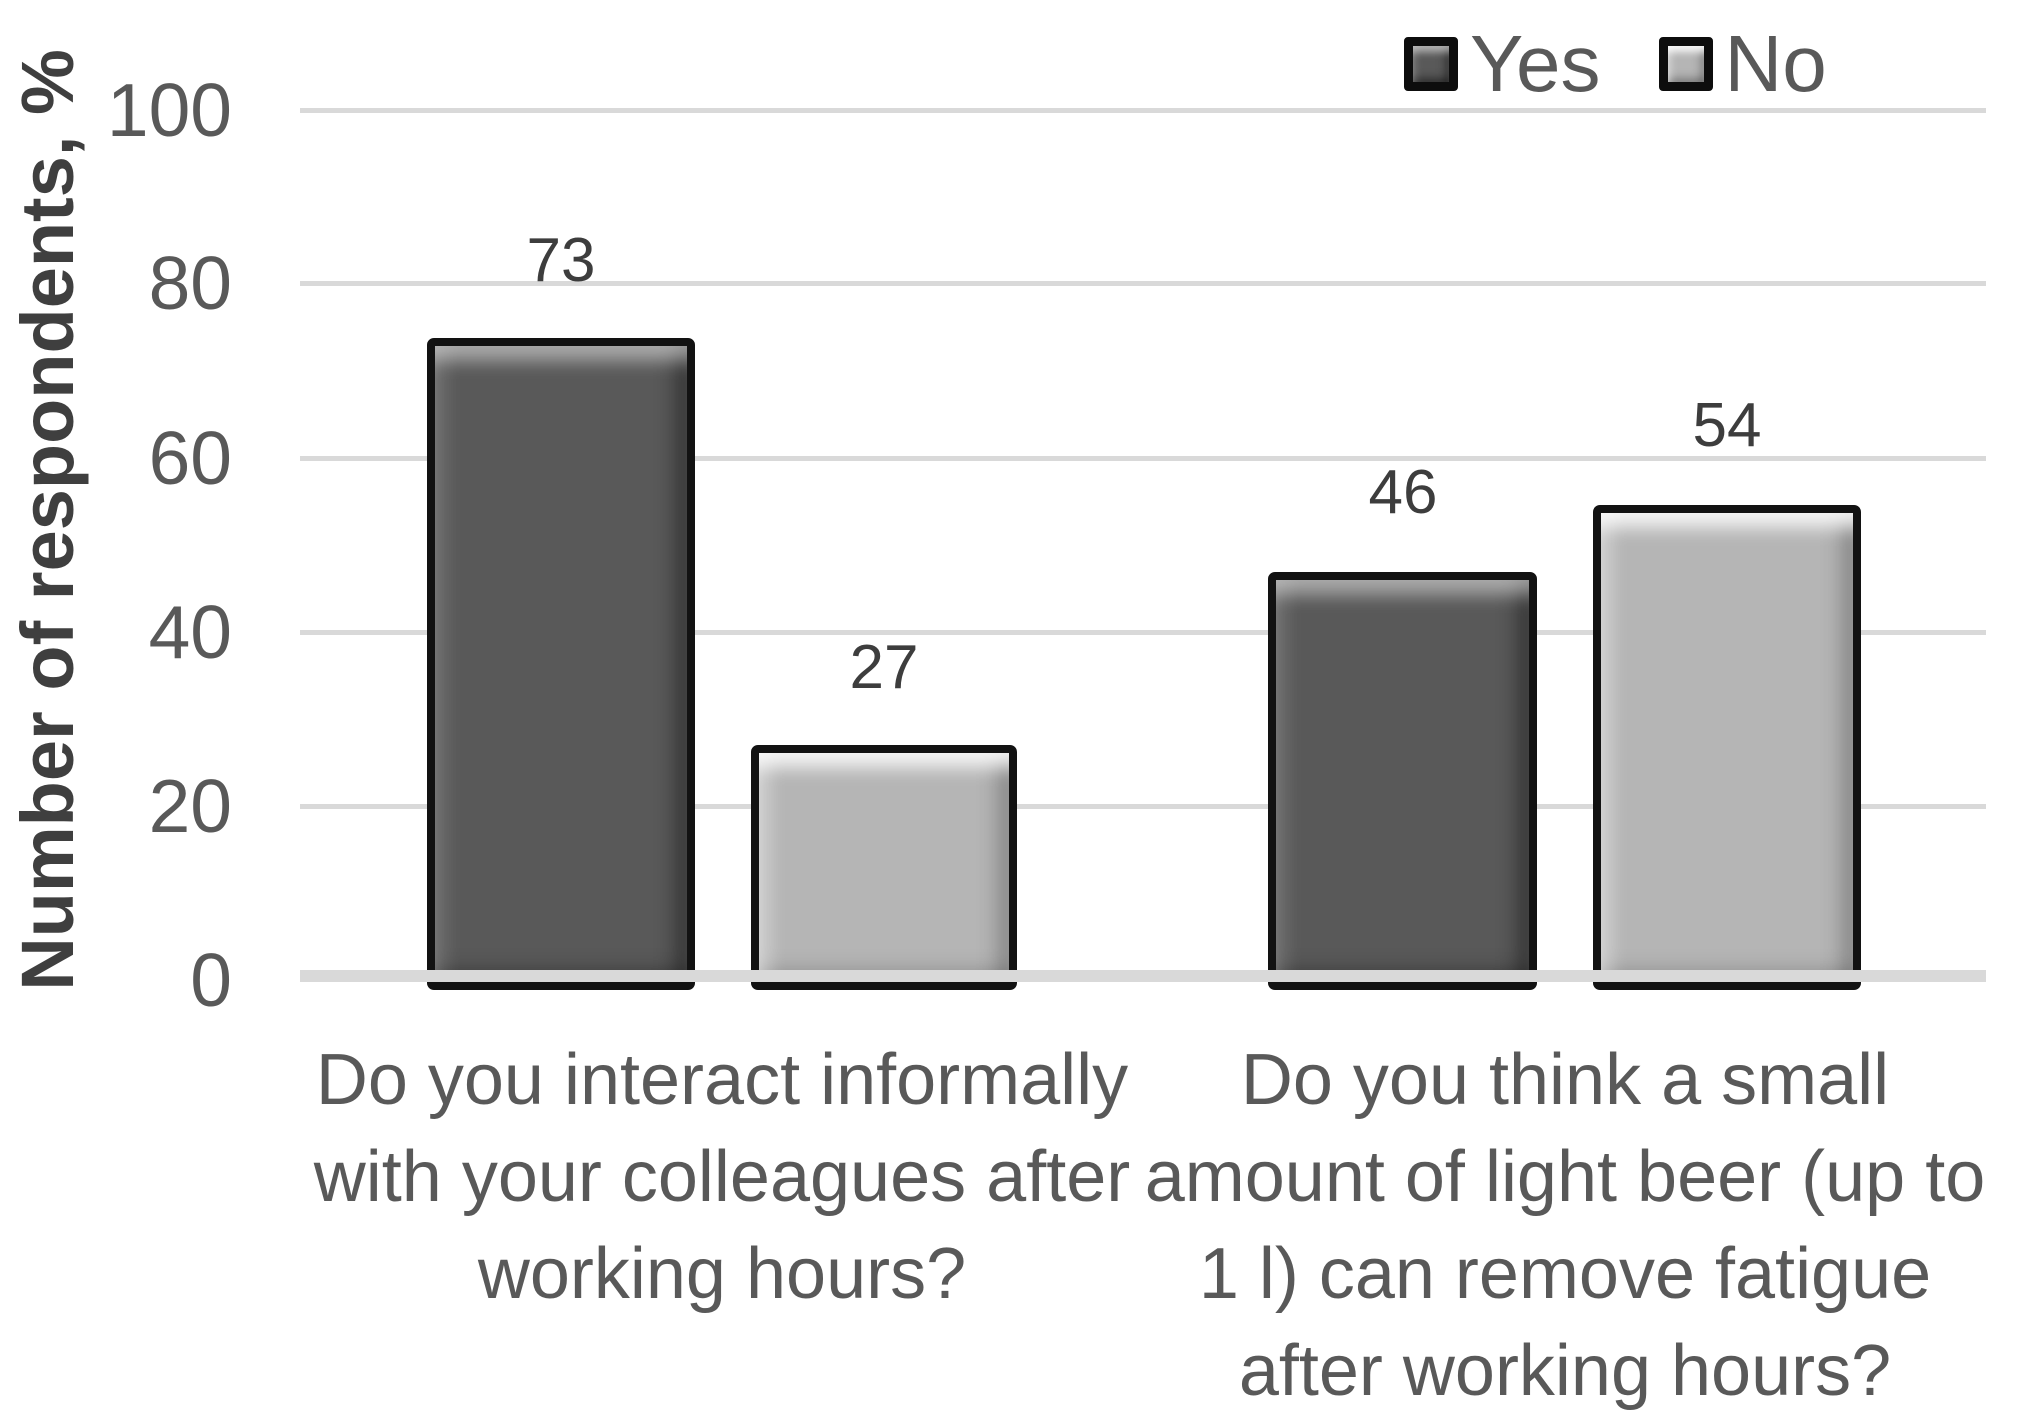  I want to click on bar-no-question2, so click(1727, 747).